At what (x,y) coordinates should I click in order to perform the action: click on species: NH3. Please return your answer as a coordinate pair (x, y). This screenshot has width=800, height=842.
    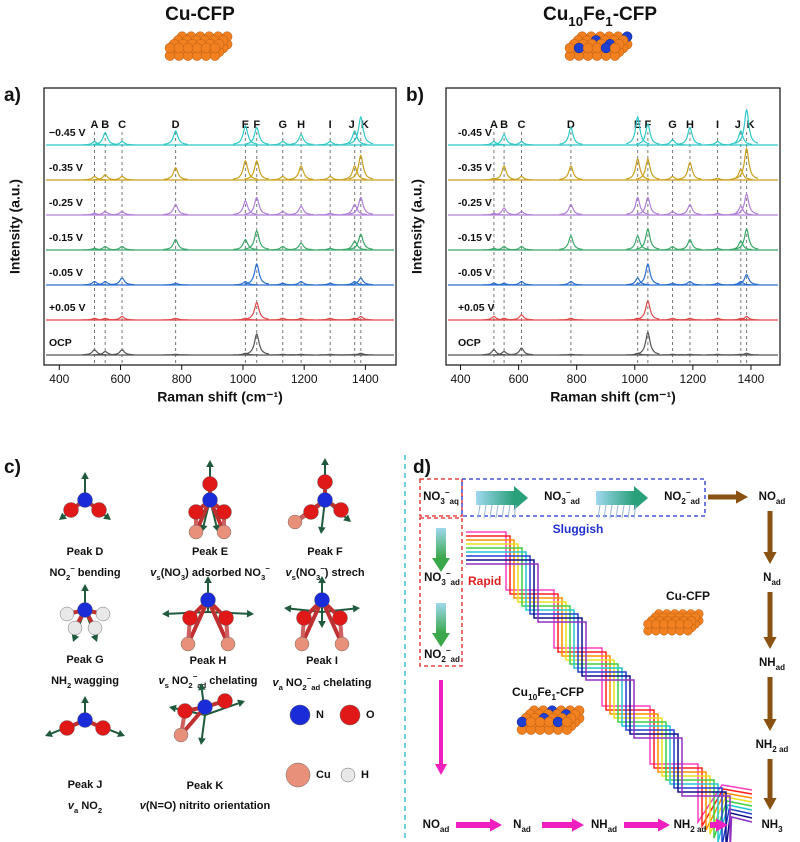
    Looking at the image, I should click on (772, 826).